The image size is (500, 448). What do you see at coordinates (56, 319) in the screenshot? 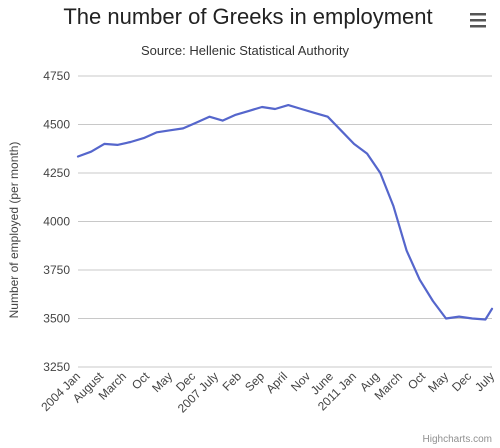
I see `y-tick-label: 3500` at bounding box center [56, 319].